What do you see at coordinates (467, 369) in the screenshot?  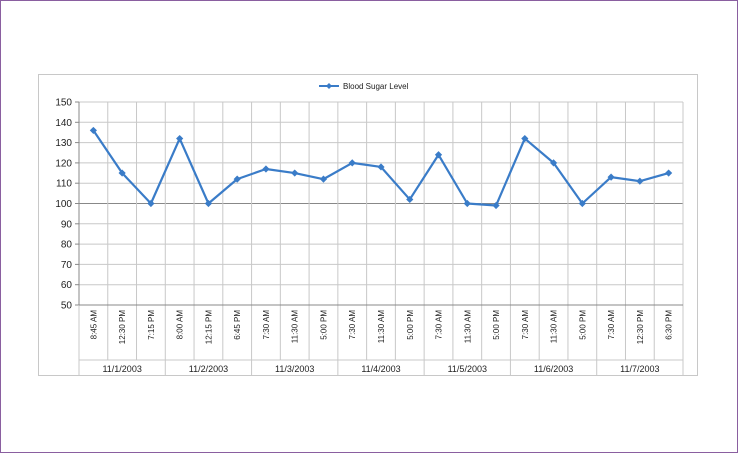 I see `date-group-label: 11/5/2003` at bounding box center [467, 369].